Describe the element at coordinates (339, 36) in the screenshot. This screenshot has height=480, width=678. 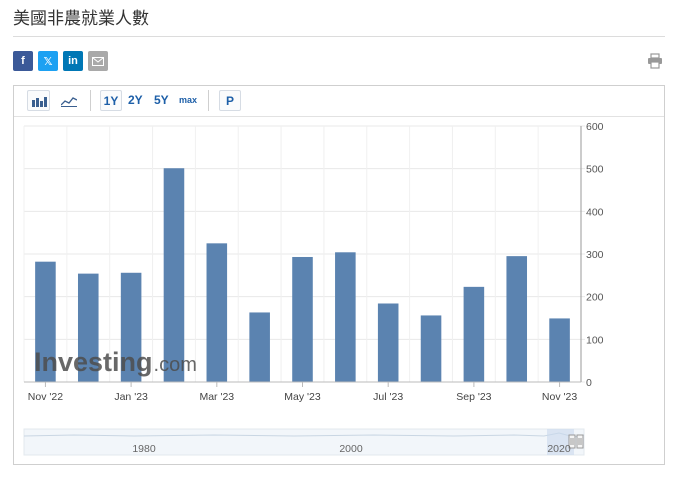
I see `title-divider` at that location.